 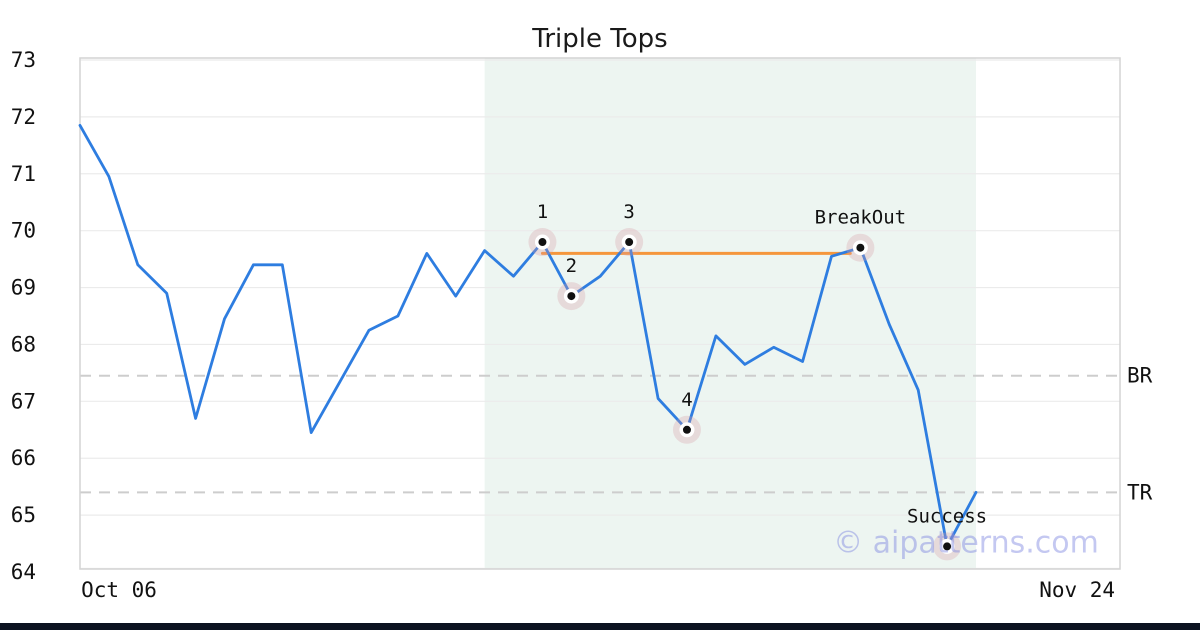 I want to click on bottom-accent-bar, so click(x=600, y=626).